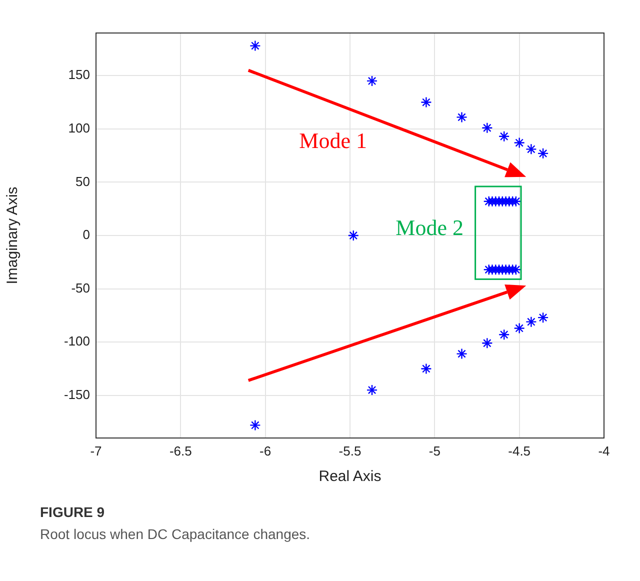  Describe the element at coordinates (77, 341) in the screenshot. I see `y-tick-label: -100` at that location.